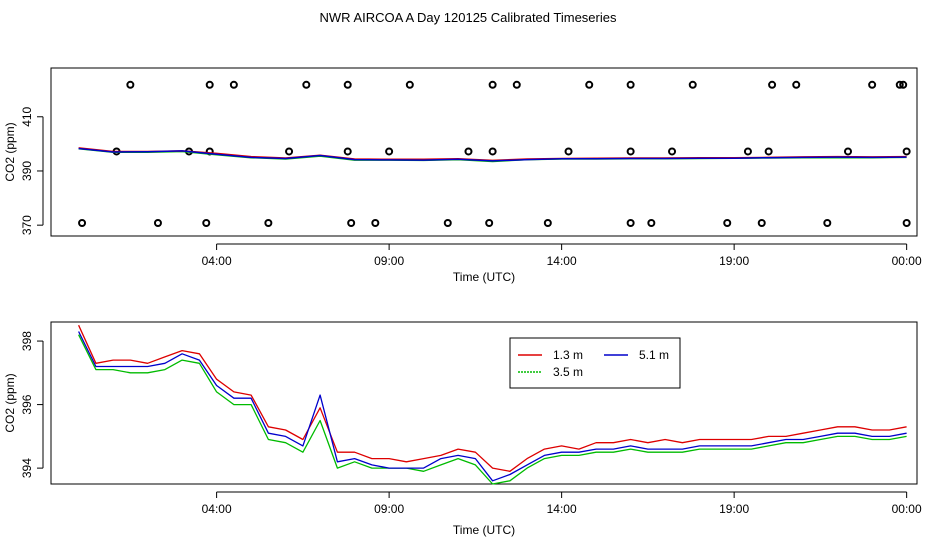 The width and height of the screenshot is (936, 540). Describe the element at coordinates (27, 404) in the screenshot. I see `bottom-y-tick-label: 396` at that location.